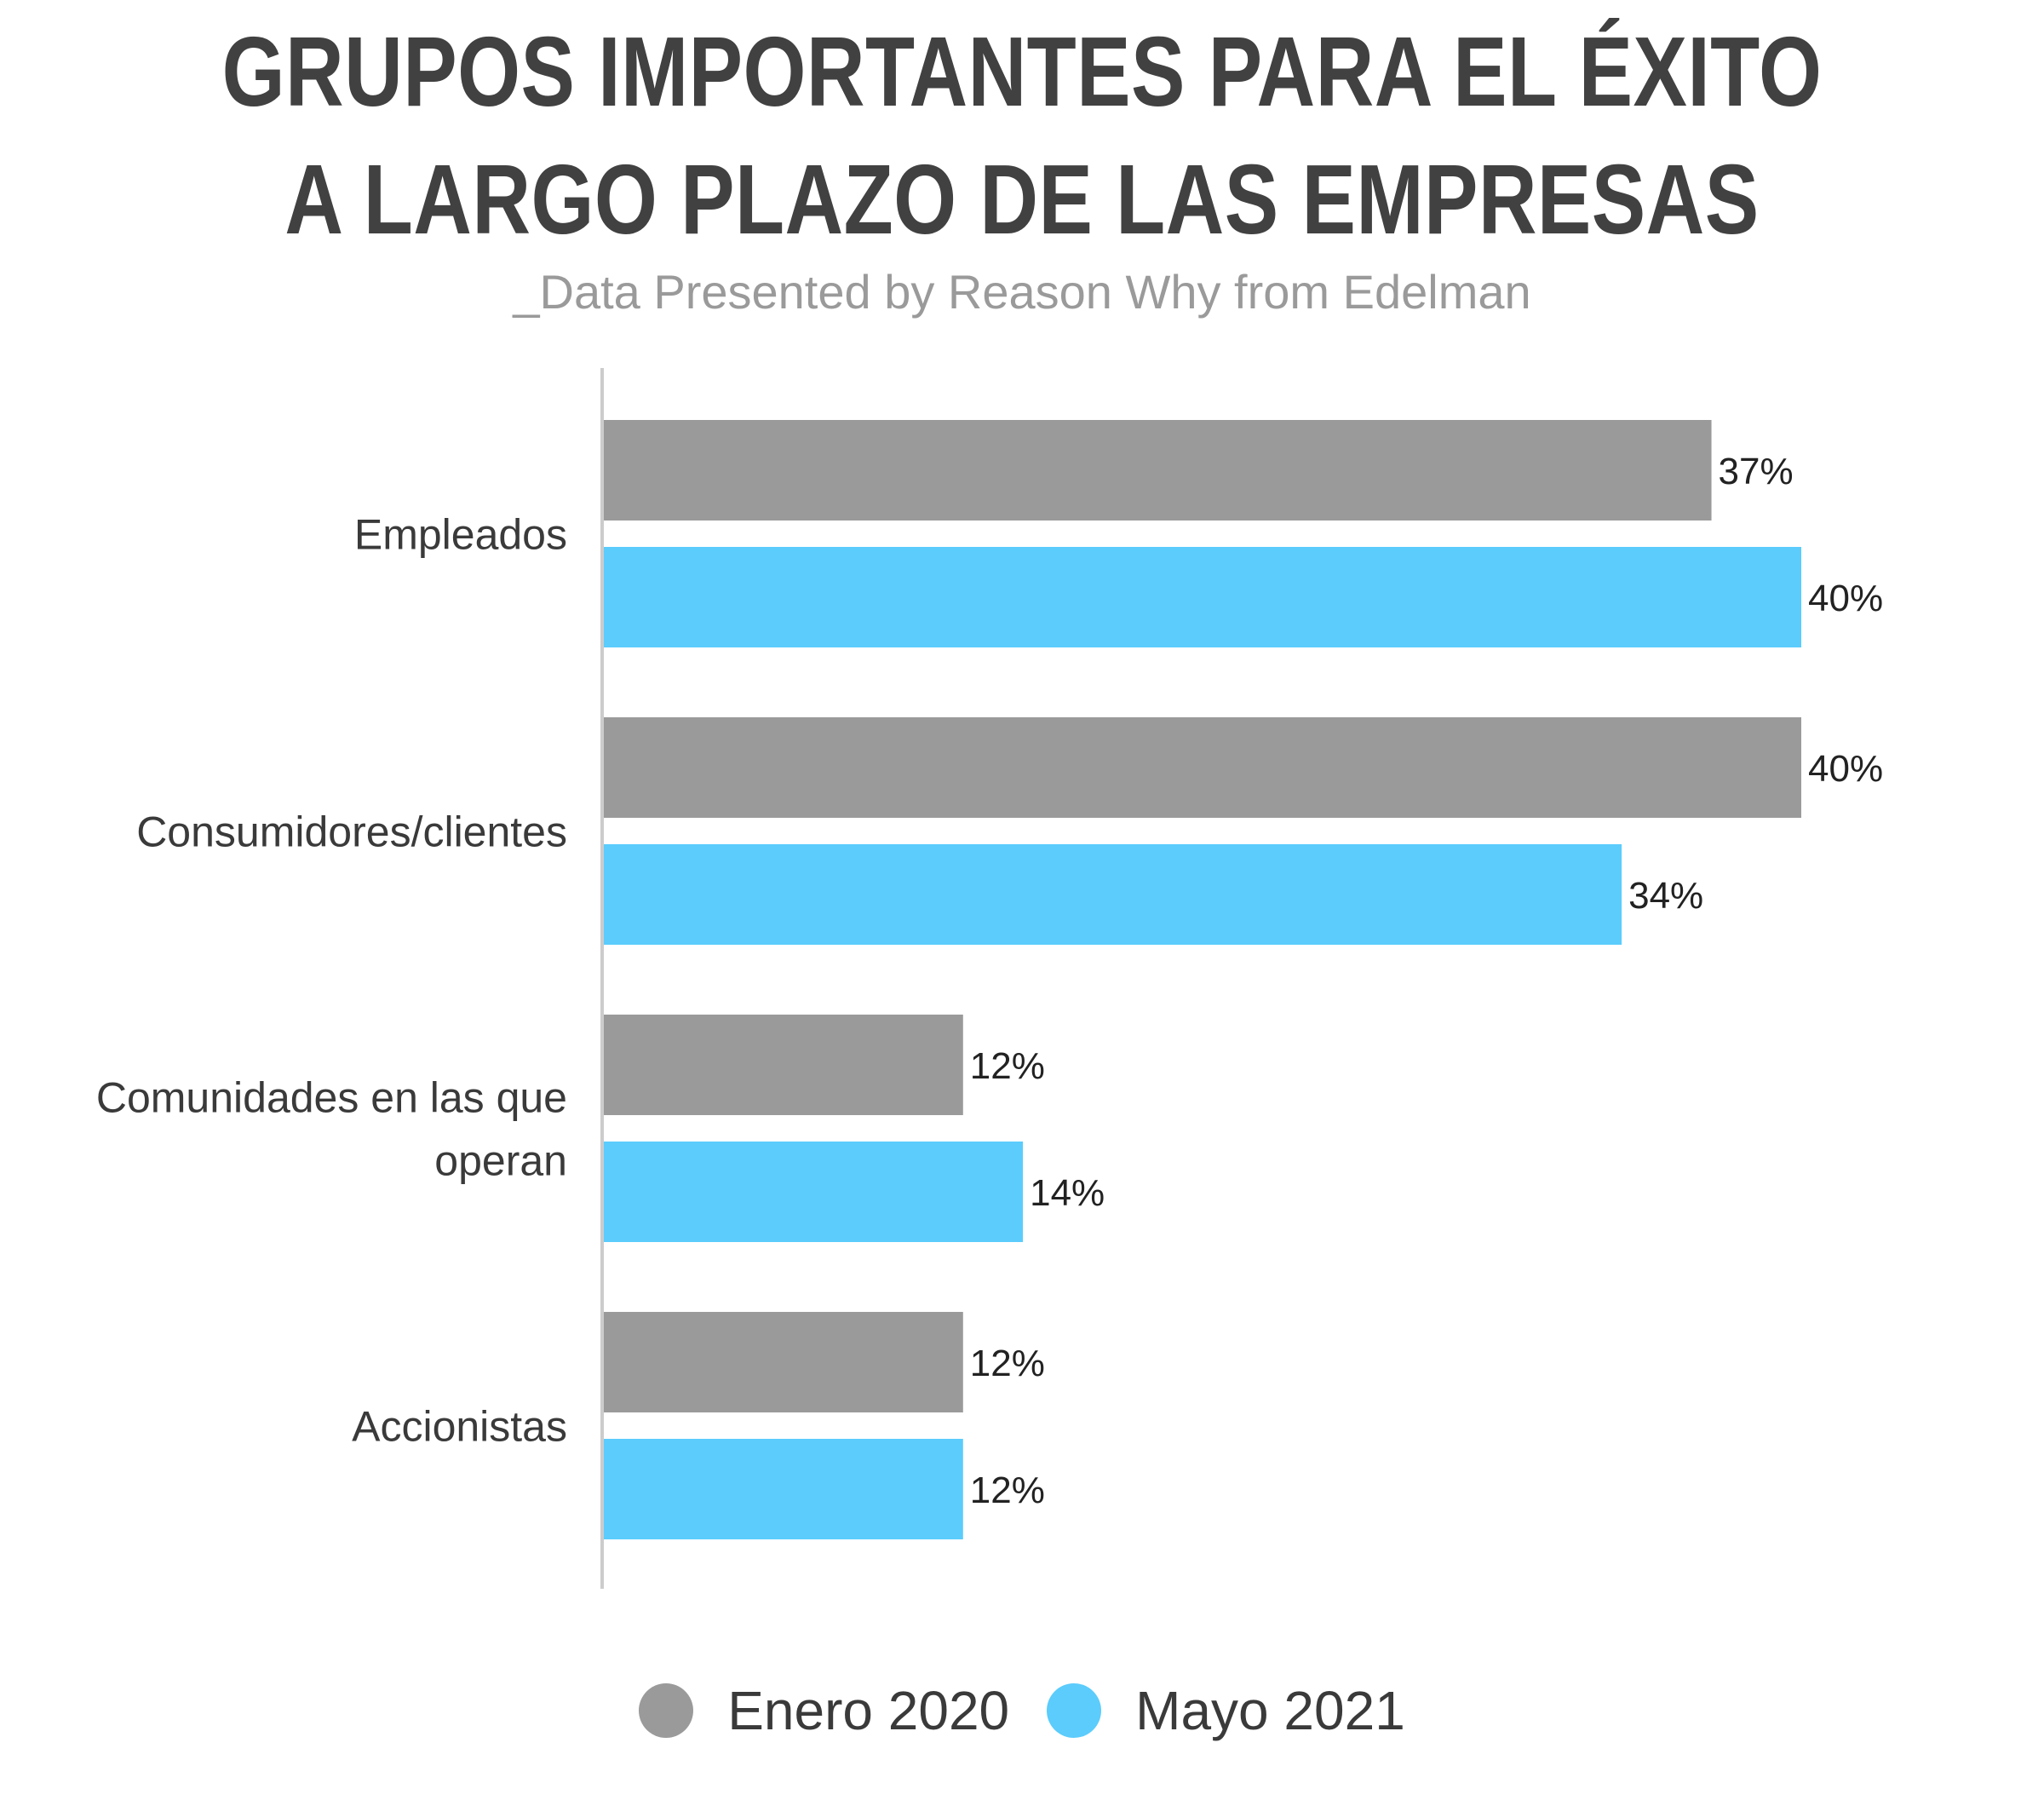 This screenshot has width=2044, height=1806. I want to click on chart-title-line-2: A LARGO PLAZO DE LAS EMPRESAS, so click(1022, 199).